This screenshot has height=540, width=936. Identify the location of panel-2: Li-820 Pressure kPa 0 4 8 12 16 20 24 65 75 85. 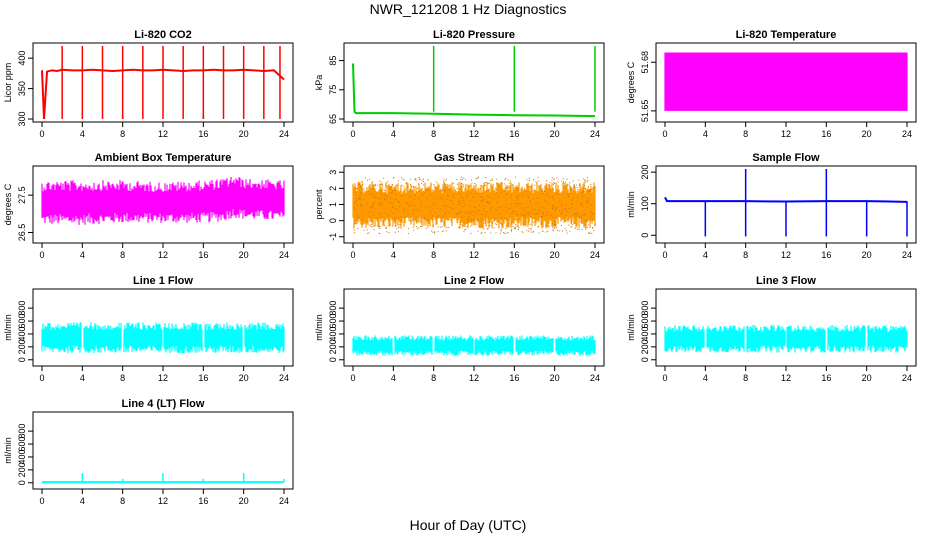
(459, 84).